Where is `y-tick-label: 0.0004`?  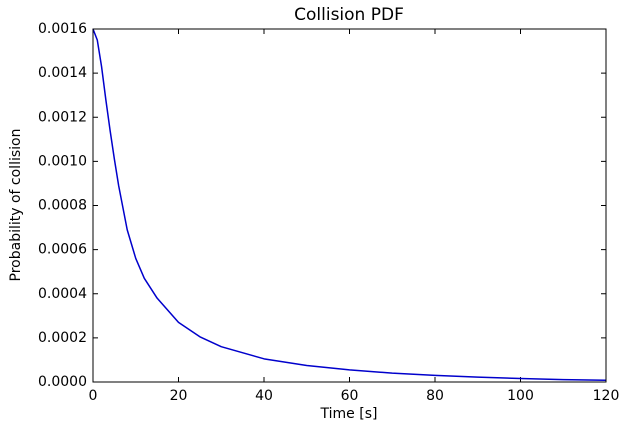
y-tick-label: 0.0004 is located at coordinates (62, 294).